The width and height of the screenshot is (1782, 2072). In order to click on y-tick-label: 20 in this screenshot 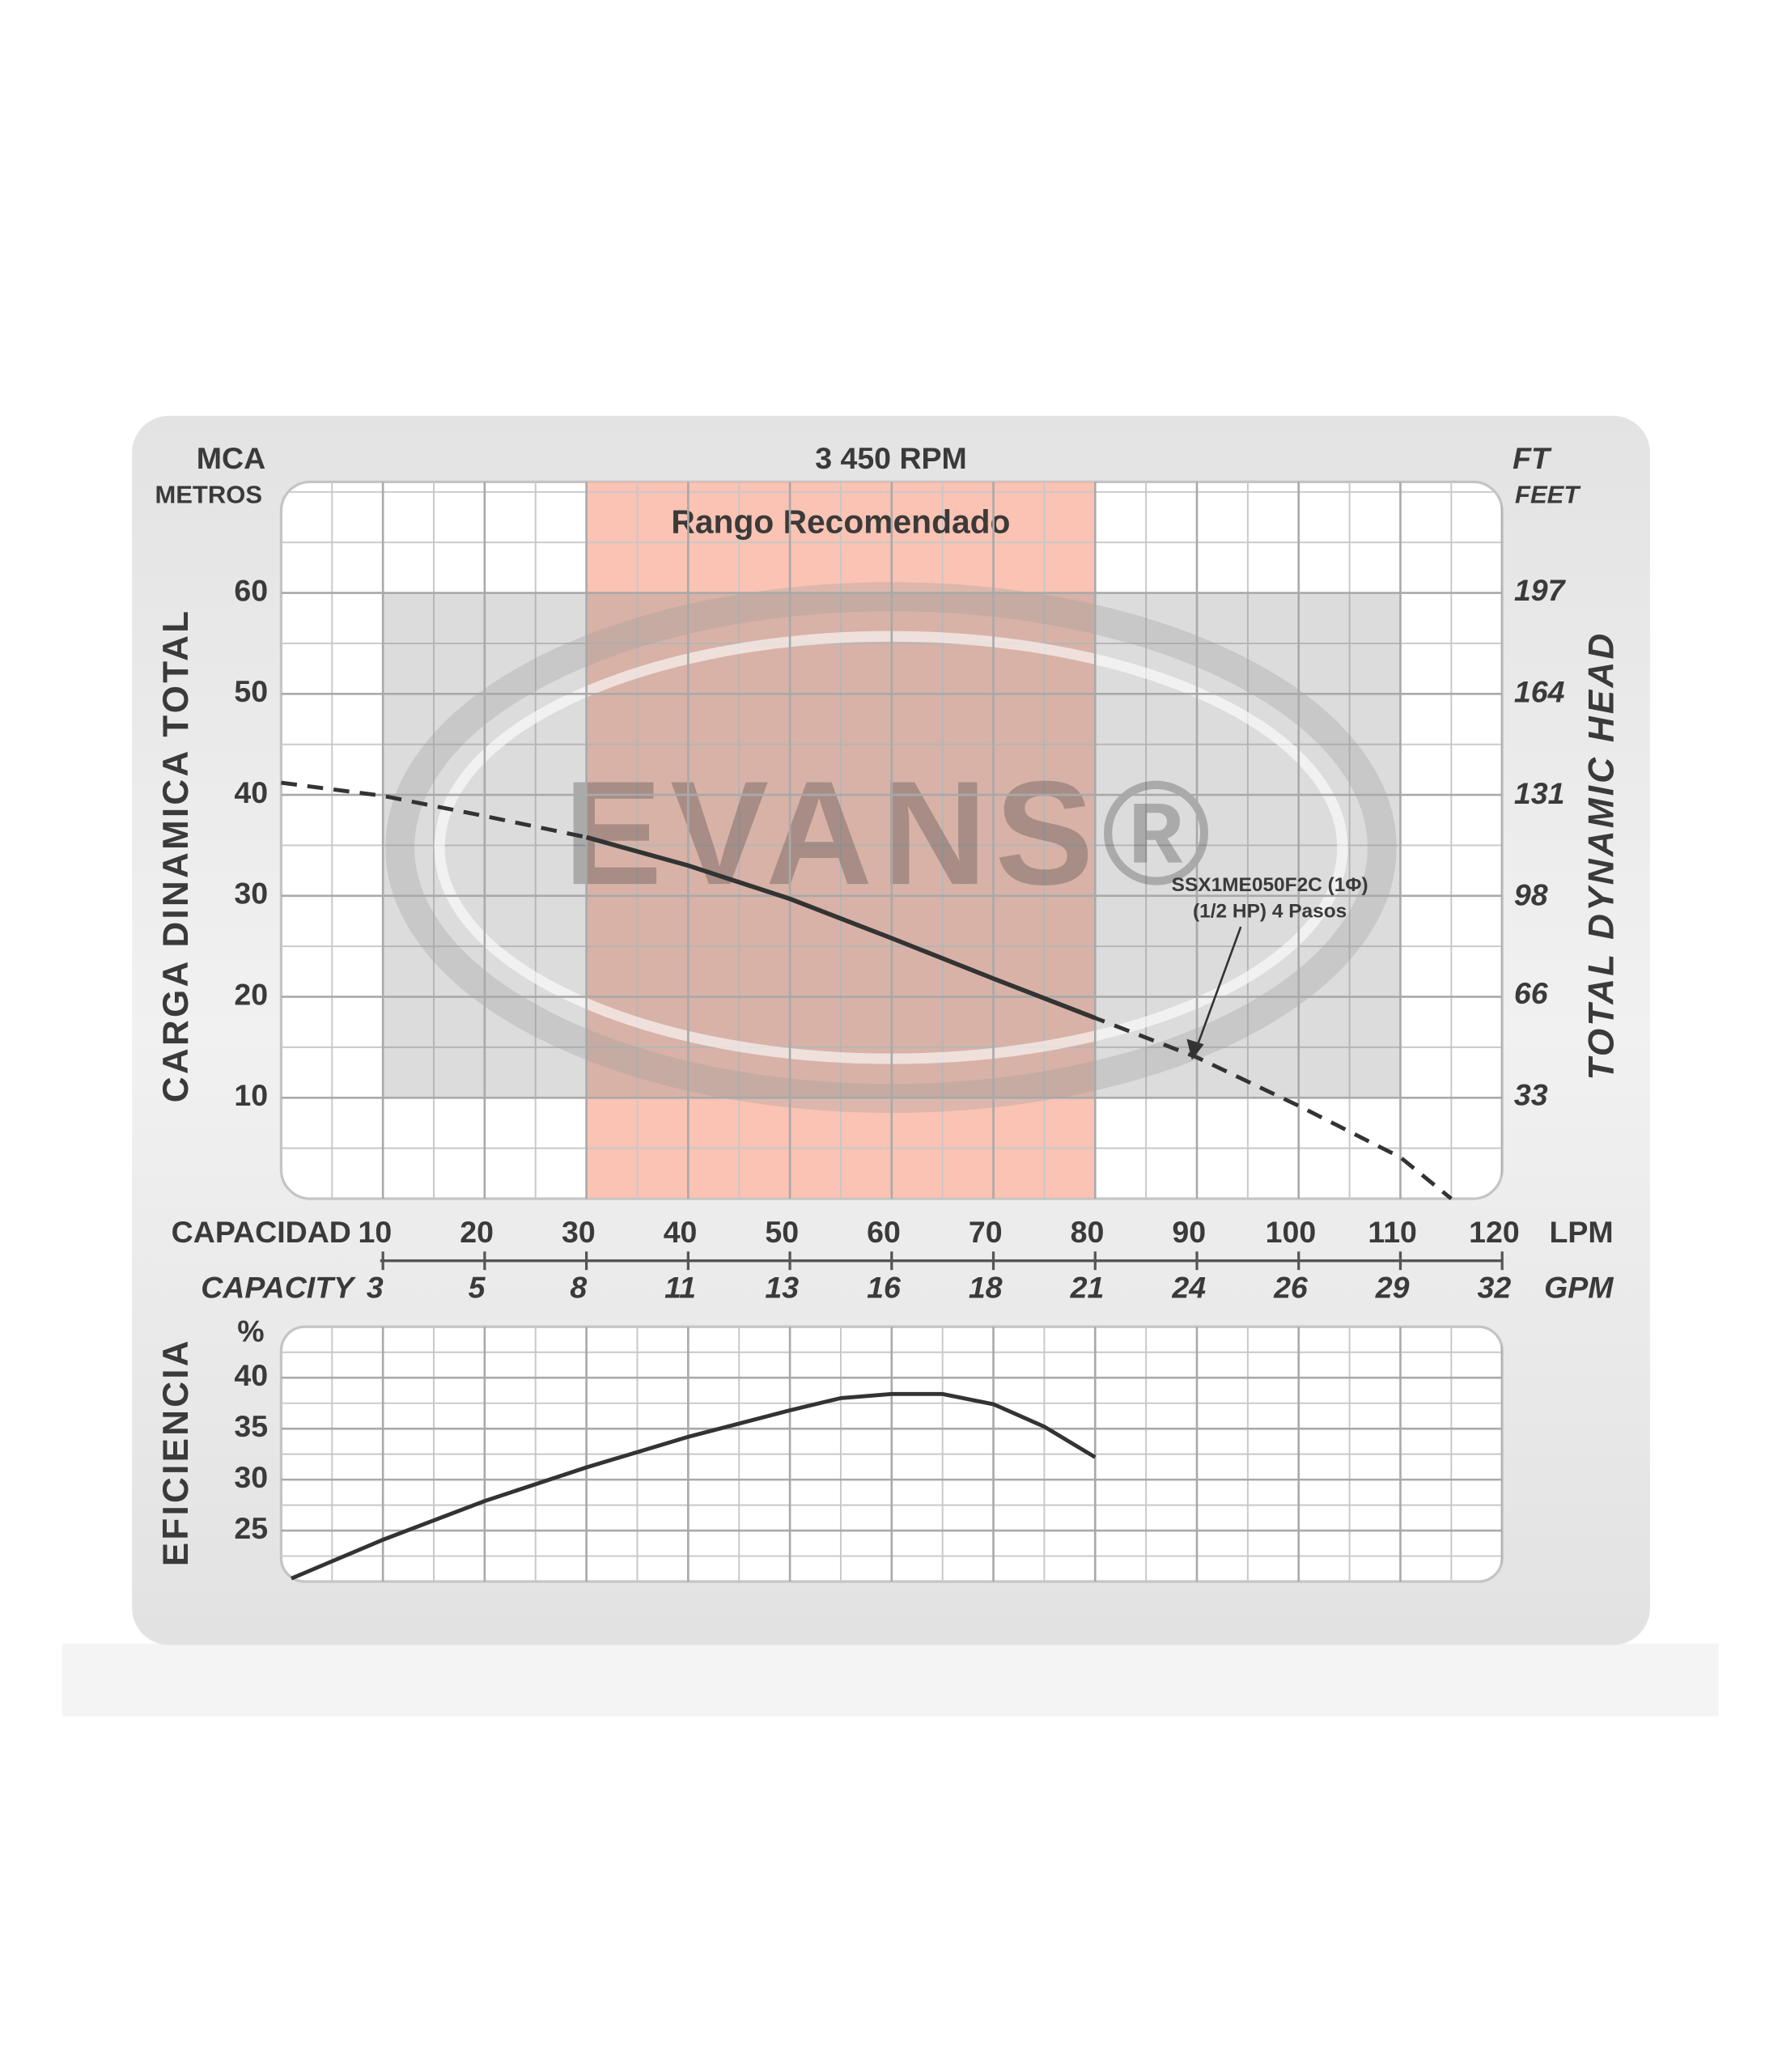, I will do `click(251, 994)`.